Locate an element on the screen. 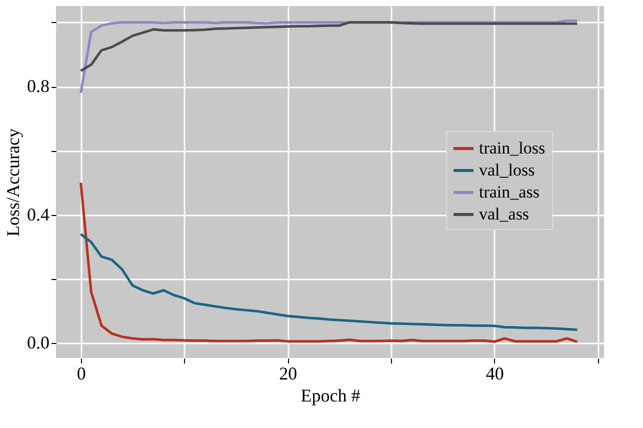 The image size is (643, 428). line-series is located at coordinates (329, 46).